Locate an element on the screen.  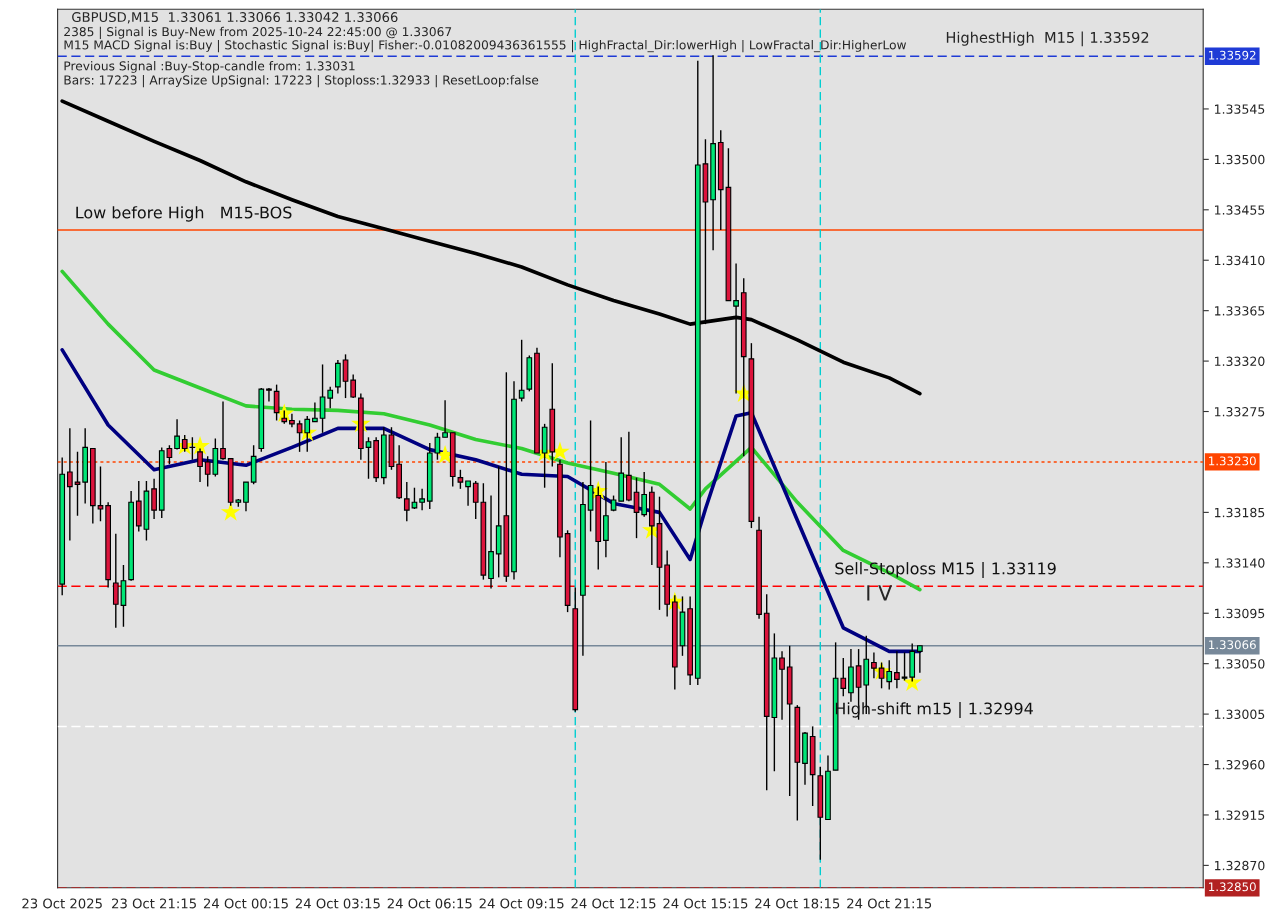
y-tick-label: 1.33410 is located at coordinates (1239, 260).